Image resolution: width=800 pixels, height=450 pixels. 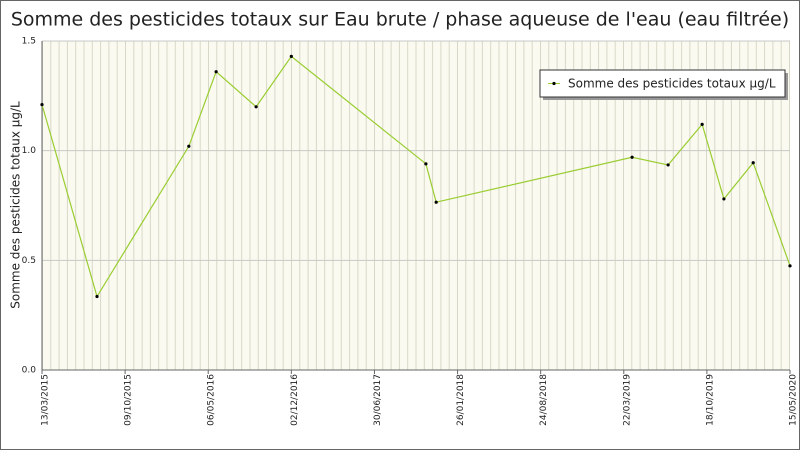 I want to click on y-tick-label: 0.5, so click(x=29, y=261).